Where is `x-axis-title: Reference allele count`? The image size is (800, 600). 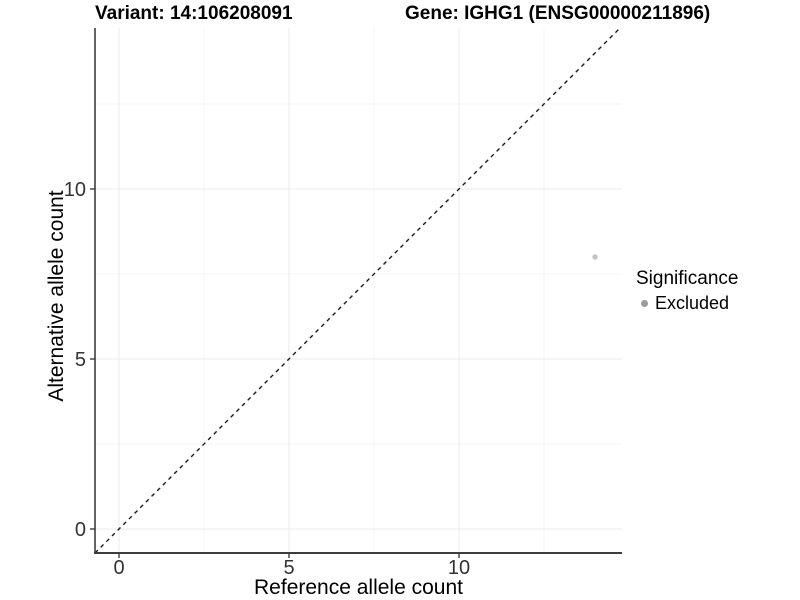
x-axis-title: Reference allele count is located at coordinates (358, 587).